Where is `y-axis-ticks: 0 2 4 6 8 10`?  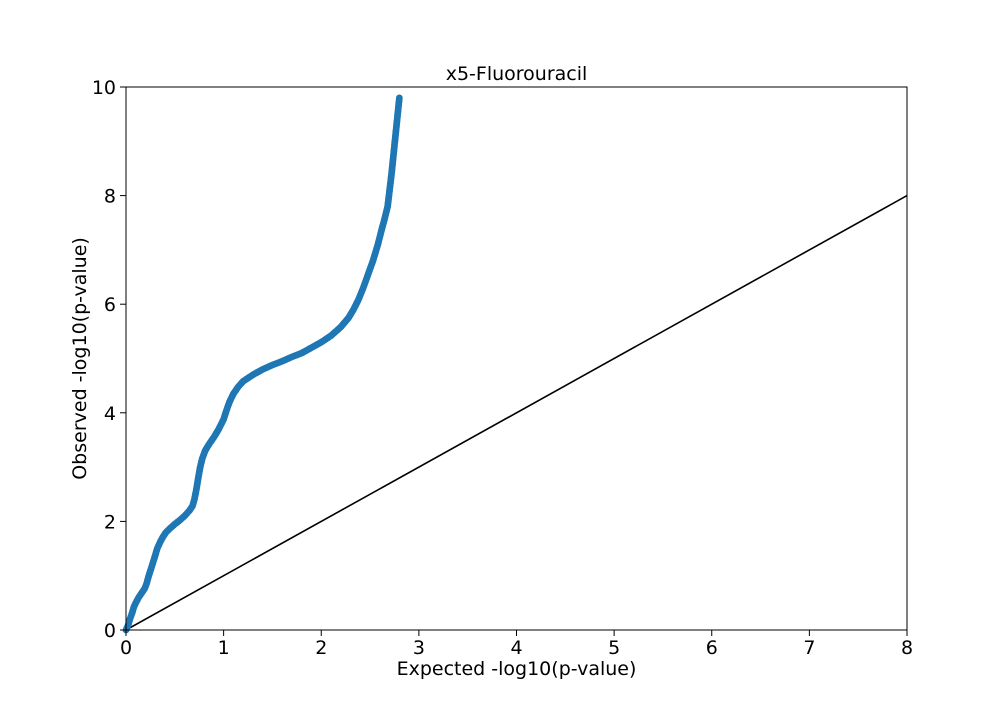 y-axis-ticks: 0 2 4 6 8 10 is located at coordinates (109, 359).